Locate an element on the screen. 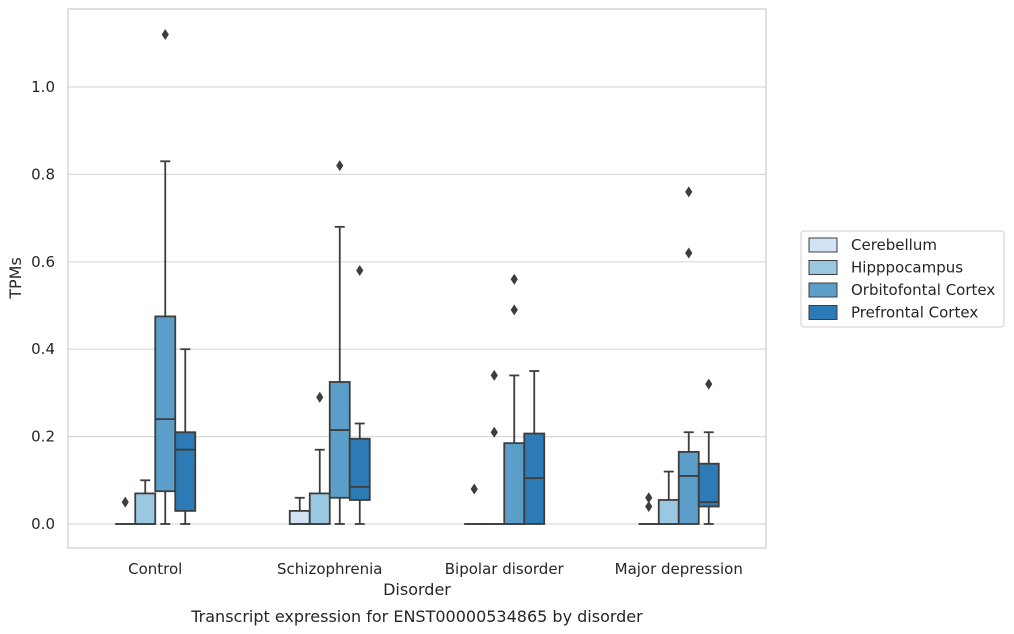 Image resolution: width=1014 pixels, height=634 pixels. x-tick-label: Control is located at coordinates (155, 569).